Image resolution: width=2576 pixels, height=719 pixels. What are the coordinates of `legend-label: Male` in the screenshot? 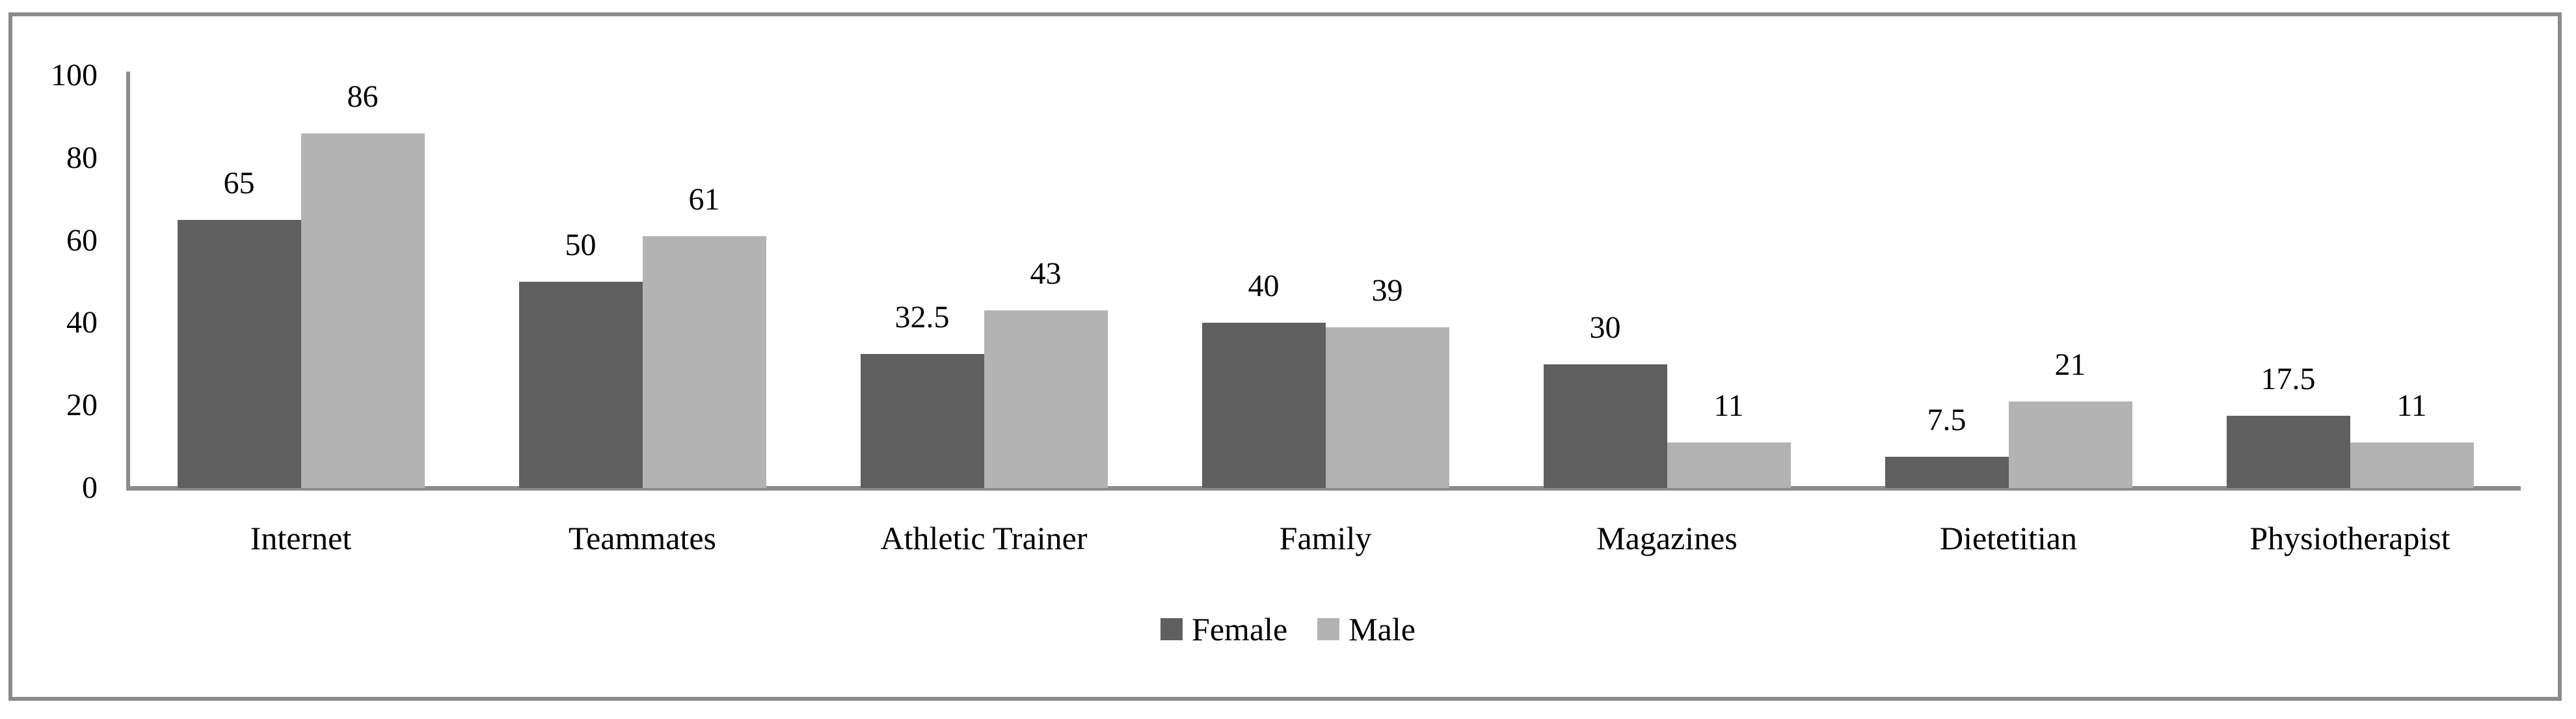 It's located at (1381, 629).